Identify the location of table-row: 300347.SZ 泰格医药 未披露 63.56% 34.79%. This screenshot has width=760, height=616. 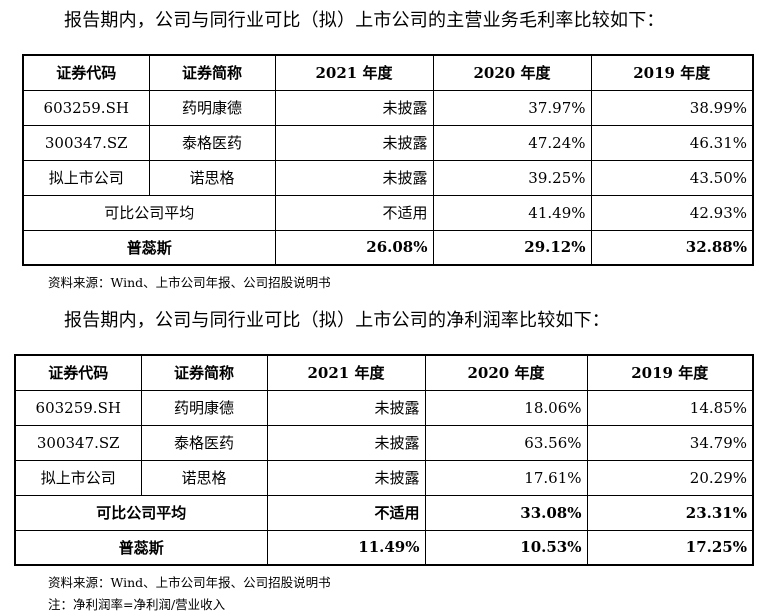
(384, 442).